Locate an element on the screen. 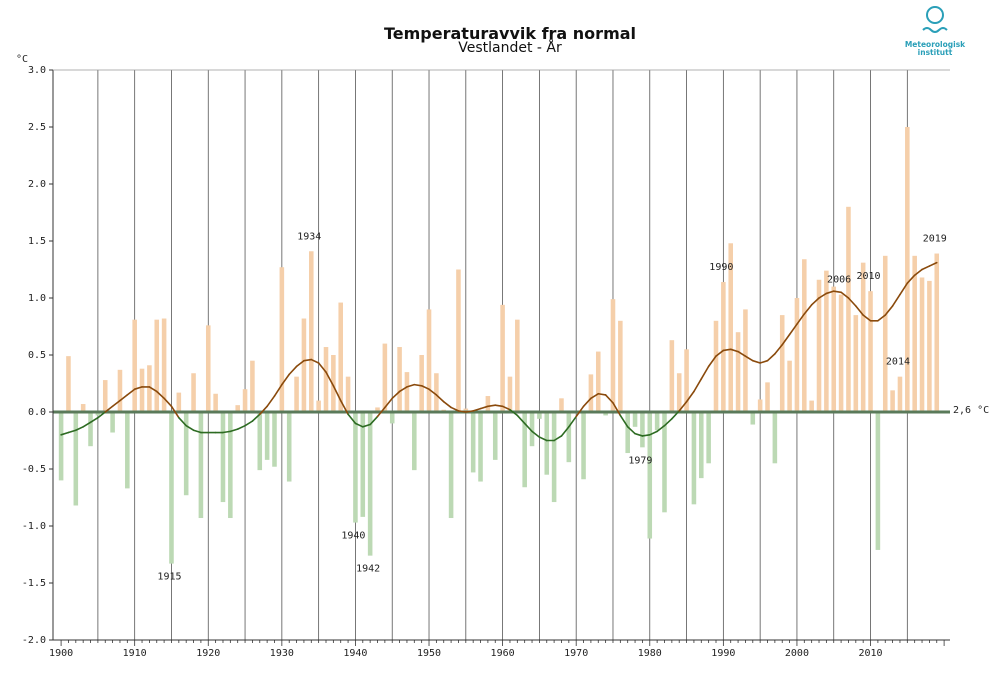 This screenshot has width=1000, height=700. annotation-1942: 1942 is located at coordinates (368, 569).